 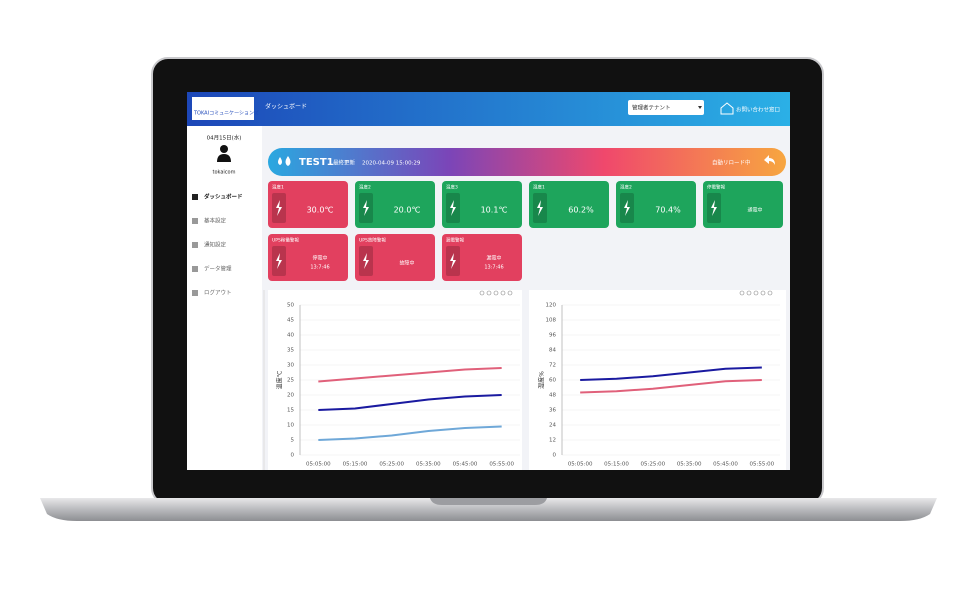 What do you see at coordinates (551, 306) in the screenshot?
I see `y-tick-label: 120` at bounding box center [551, 306].